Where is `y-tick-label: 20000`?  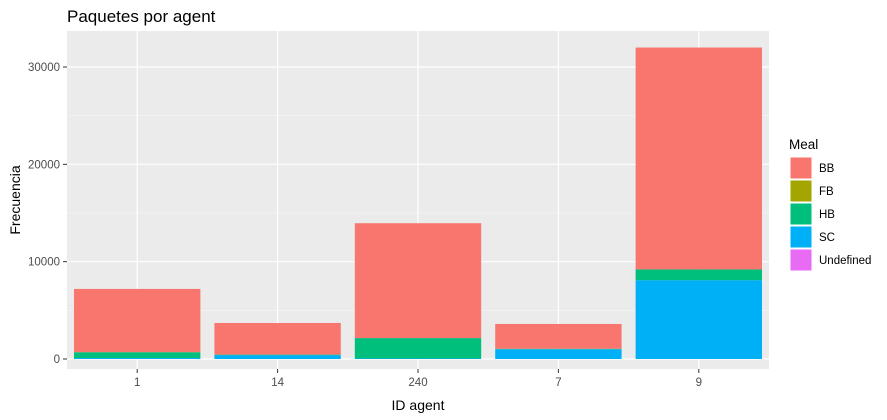
y-tick-label: 20000 is located at coordinates (44, 165).